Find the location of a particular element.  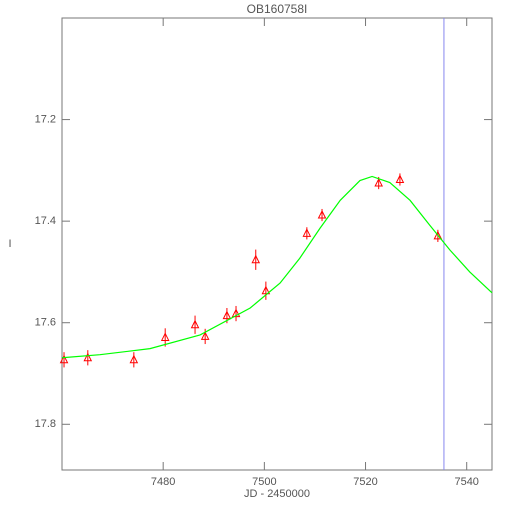

x-tick-label: 7500 is located at coordinates (264, 482).